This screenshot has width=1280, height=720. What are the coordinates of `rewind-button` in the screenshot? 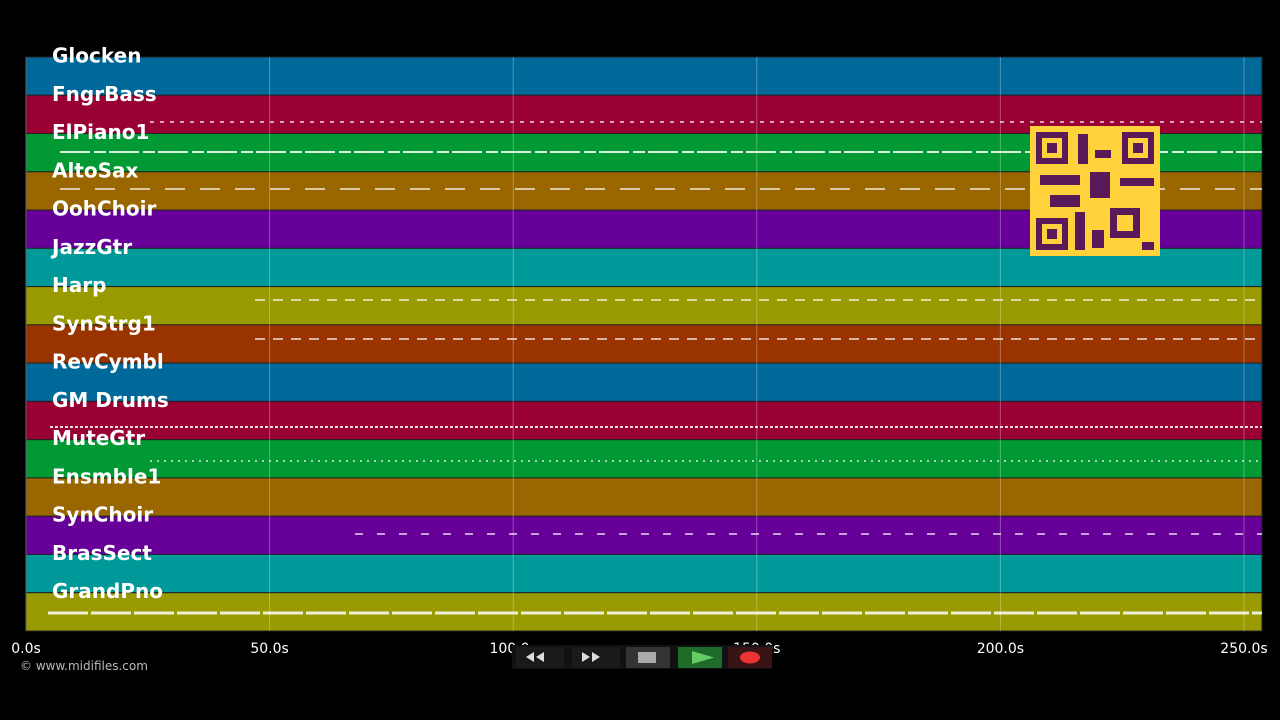 It's located at (540, 657).